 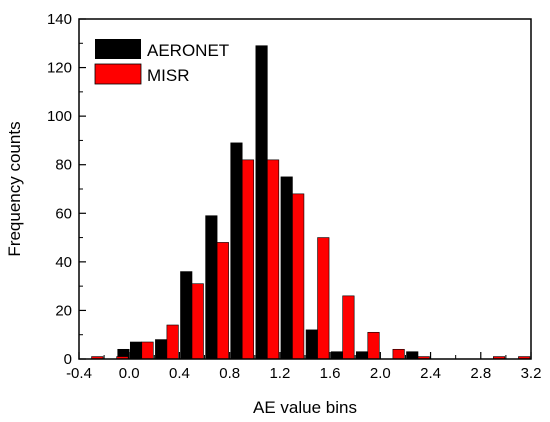 I want to click on legend-swatch-aeronet, so click(x=118, y=49).